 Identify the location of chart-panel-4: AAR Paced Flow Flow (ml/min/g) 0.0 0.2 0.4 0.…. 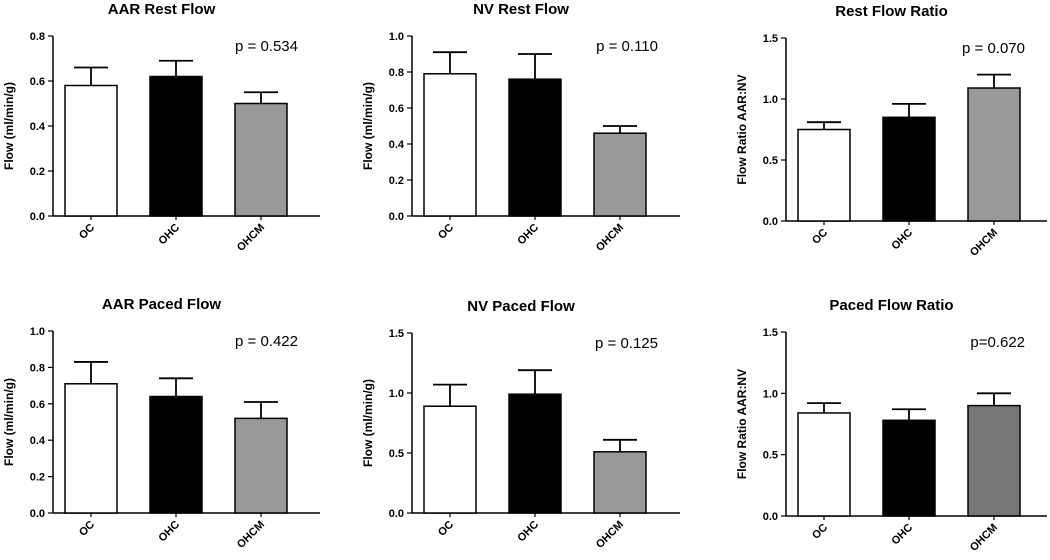
(161, 423).